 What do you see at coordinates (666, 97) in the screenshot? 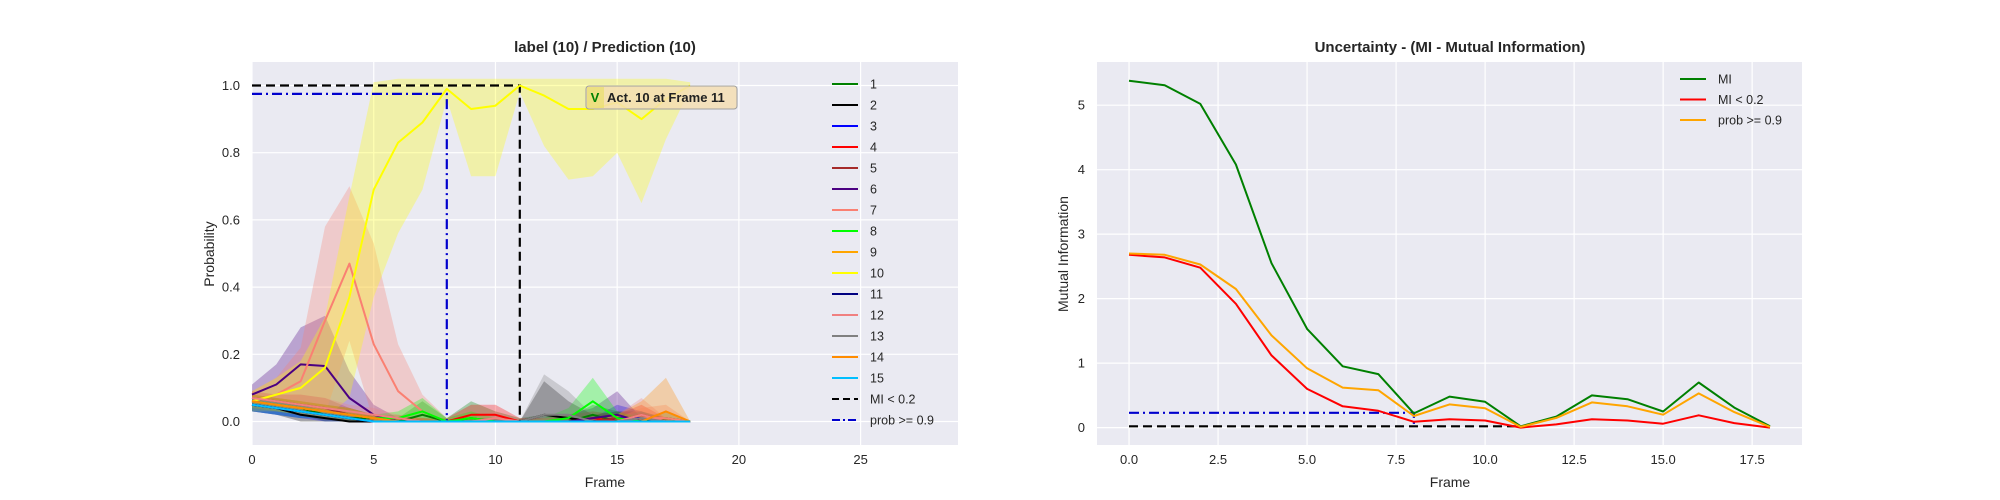
I see `annotation-text: Act. 10 at Frame 11` at bounding box center [666, 97].